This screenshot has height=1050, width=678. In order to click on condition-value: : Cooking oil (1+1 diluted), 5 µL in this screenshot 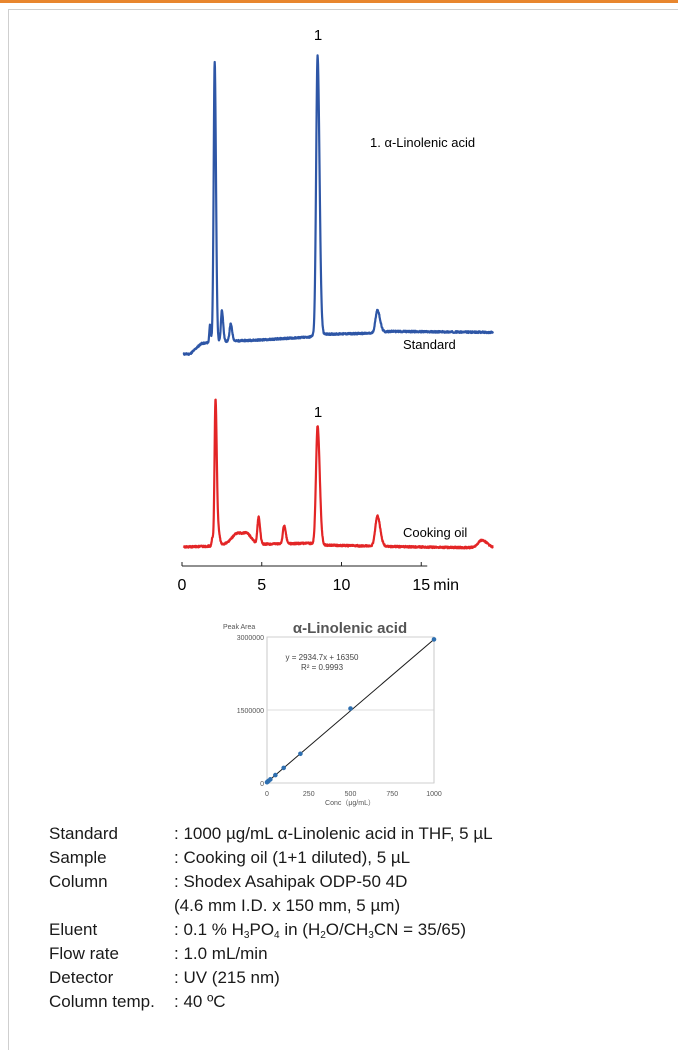, I will do `click(292, 857)`.